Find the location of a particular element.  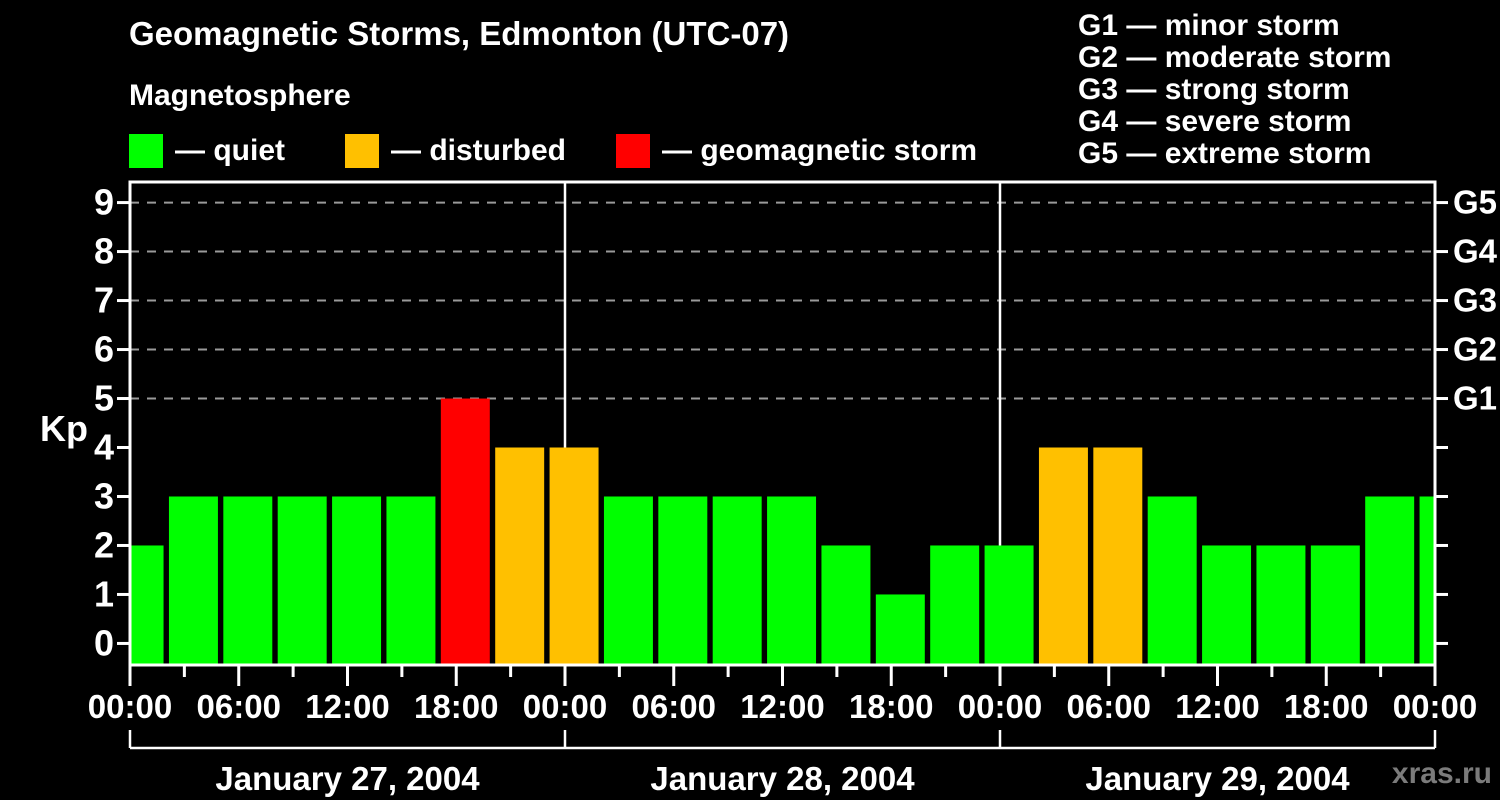

y-tick-label: 8 is located at coordinates (104, 251).